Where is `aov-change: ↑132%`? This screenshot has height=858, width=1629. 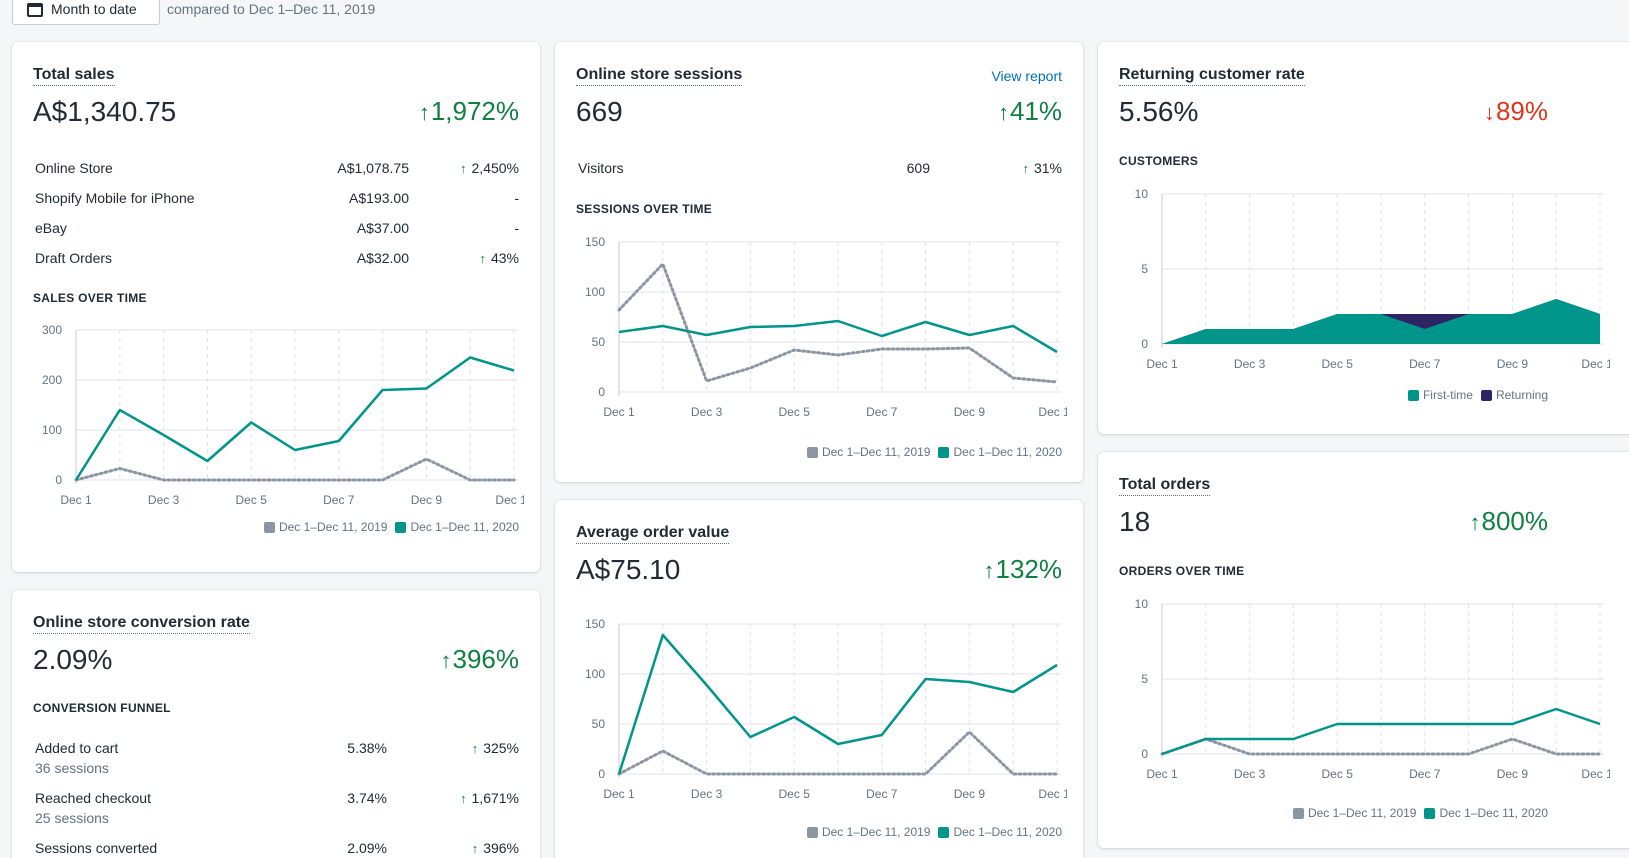
aov-change: ↑132% is located at coordinates (1023, 569).